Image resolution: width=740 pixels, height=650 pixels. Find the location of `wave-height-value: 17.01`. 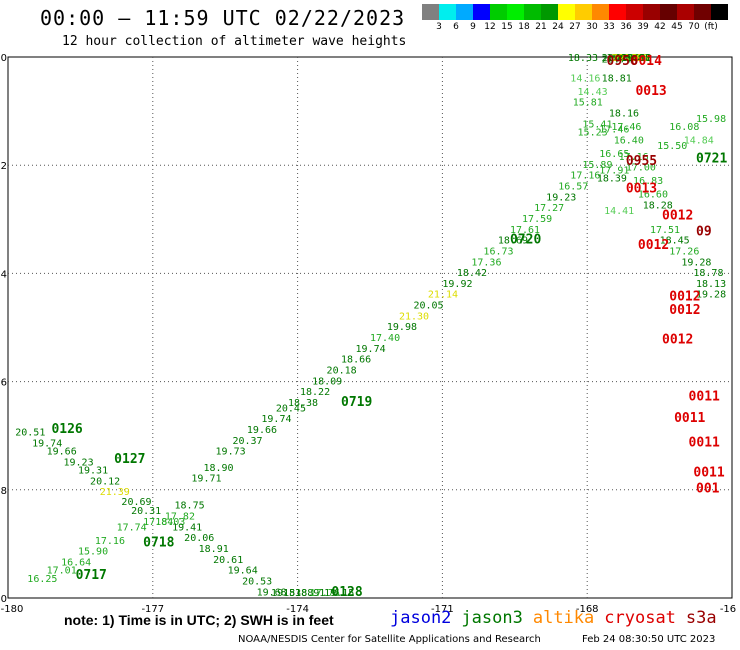

wave-height-value: 17.01 is located at coordinates (62, 571).